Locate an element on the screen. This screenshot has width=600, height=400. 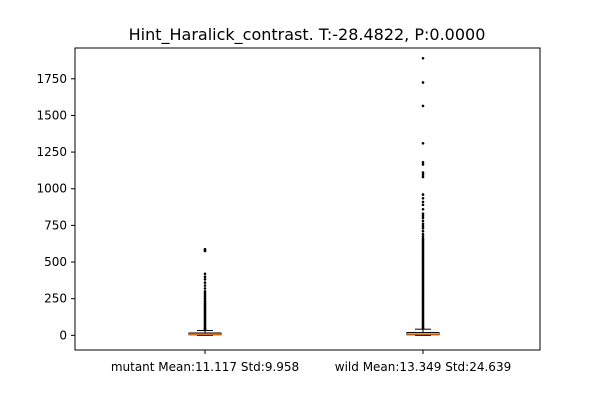
y-axis: 0 250 500 750 1000 1250 1500 1750 is located at coordinates (55, 207).